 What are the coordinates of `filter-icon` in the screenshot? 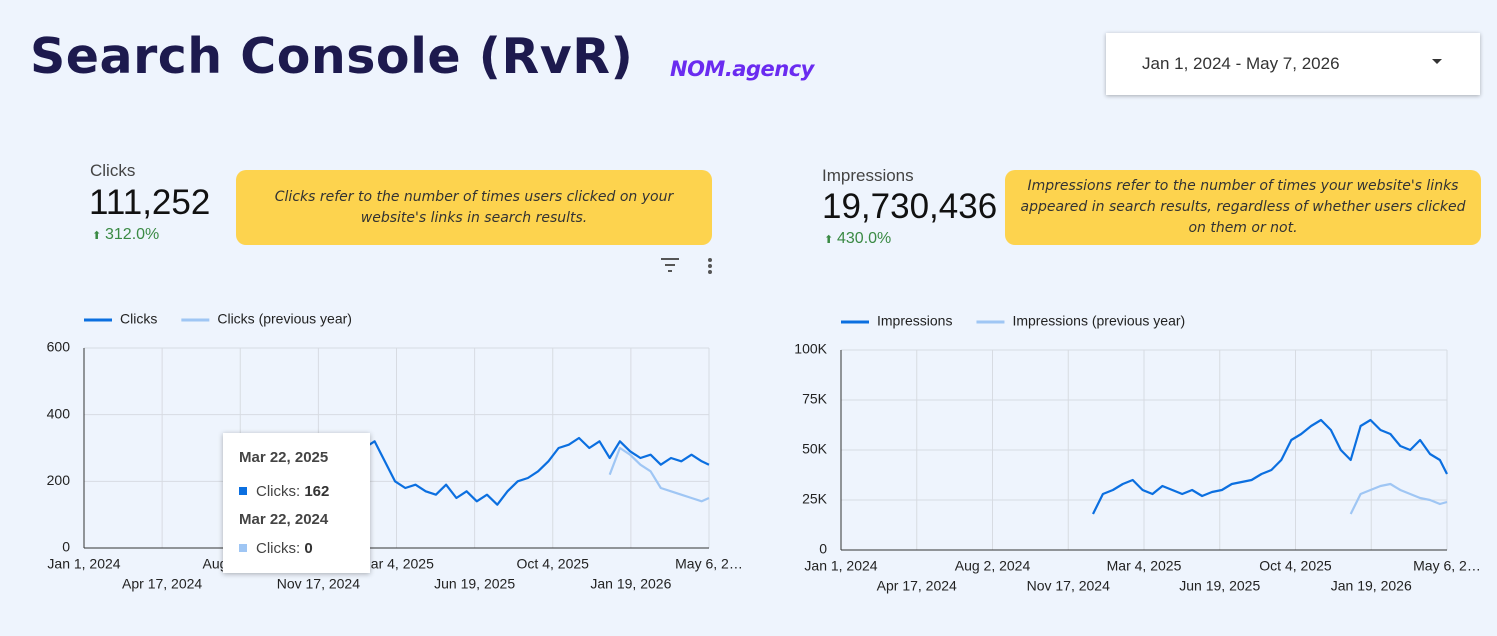 It's located at (670, 265).